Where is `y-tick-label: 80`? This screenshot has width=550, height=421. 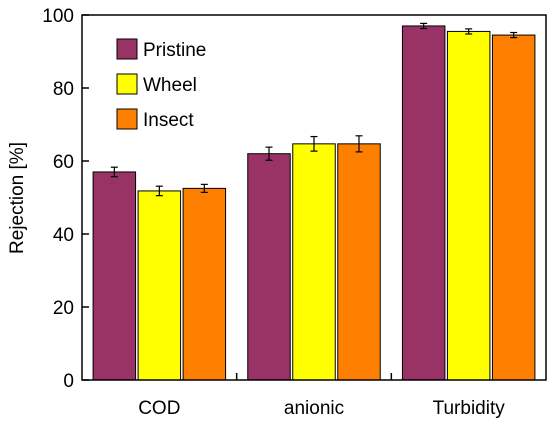
y-tick-label: 80 is located at coordinates (63, 89).